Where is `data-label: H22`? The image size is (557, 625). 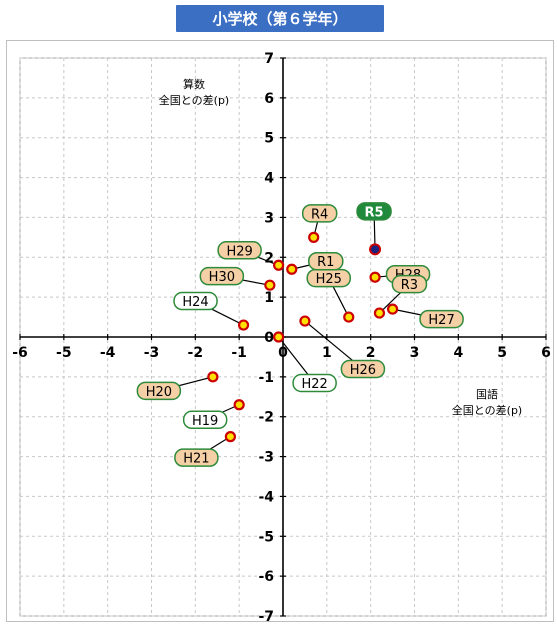
data-label: H22 is located at coordinates (314, 384).